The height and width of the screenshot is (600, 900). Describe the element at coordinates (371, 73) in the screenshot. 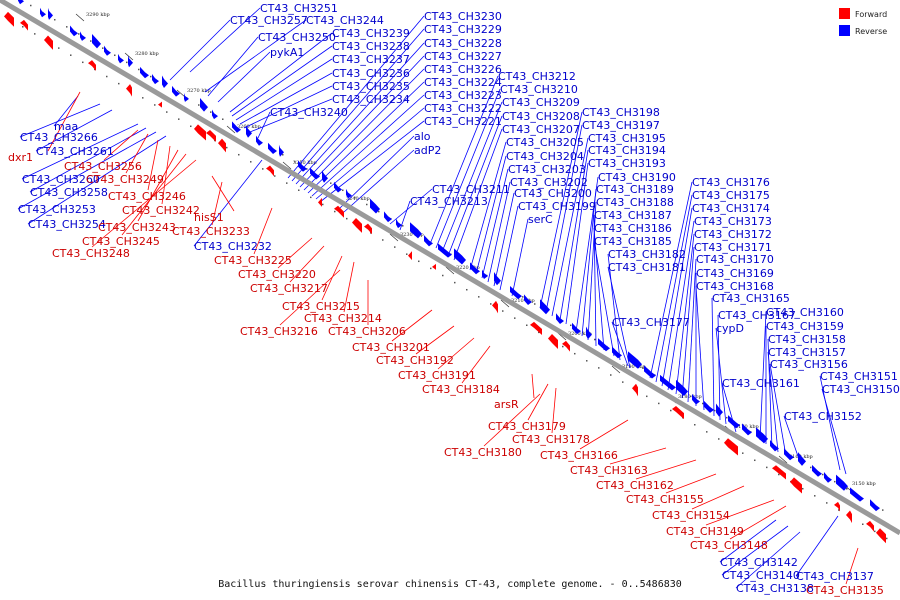

I see `gene-label-ct43-ch3236: CT43_CH3236` at that location.